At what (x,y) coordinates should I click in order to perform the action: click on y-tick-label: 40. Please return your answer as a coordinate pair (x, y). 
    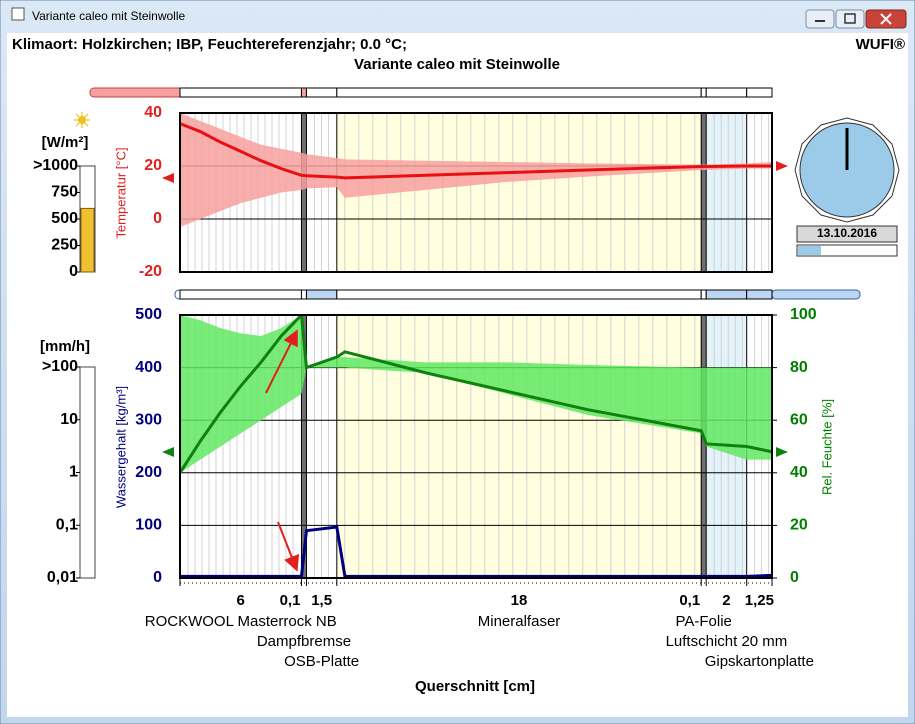
    Looking at the image, I should click on (153, 112).